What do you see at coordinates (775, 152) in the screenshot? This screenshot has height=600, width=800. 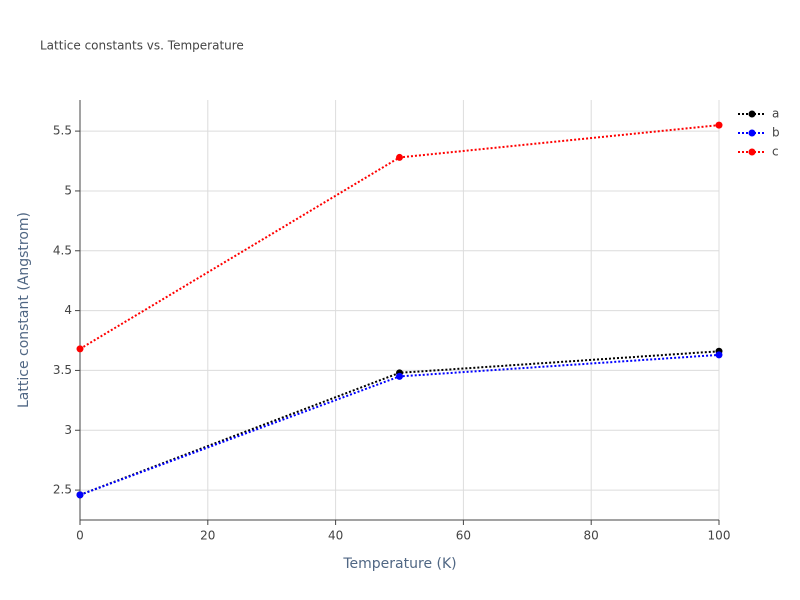 I see `legend-label: c` at bounding box center [775, 152].